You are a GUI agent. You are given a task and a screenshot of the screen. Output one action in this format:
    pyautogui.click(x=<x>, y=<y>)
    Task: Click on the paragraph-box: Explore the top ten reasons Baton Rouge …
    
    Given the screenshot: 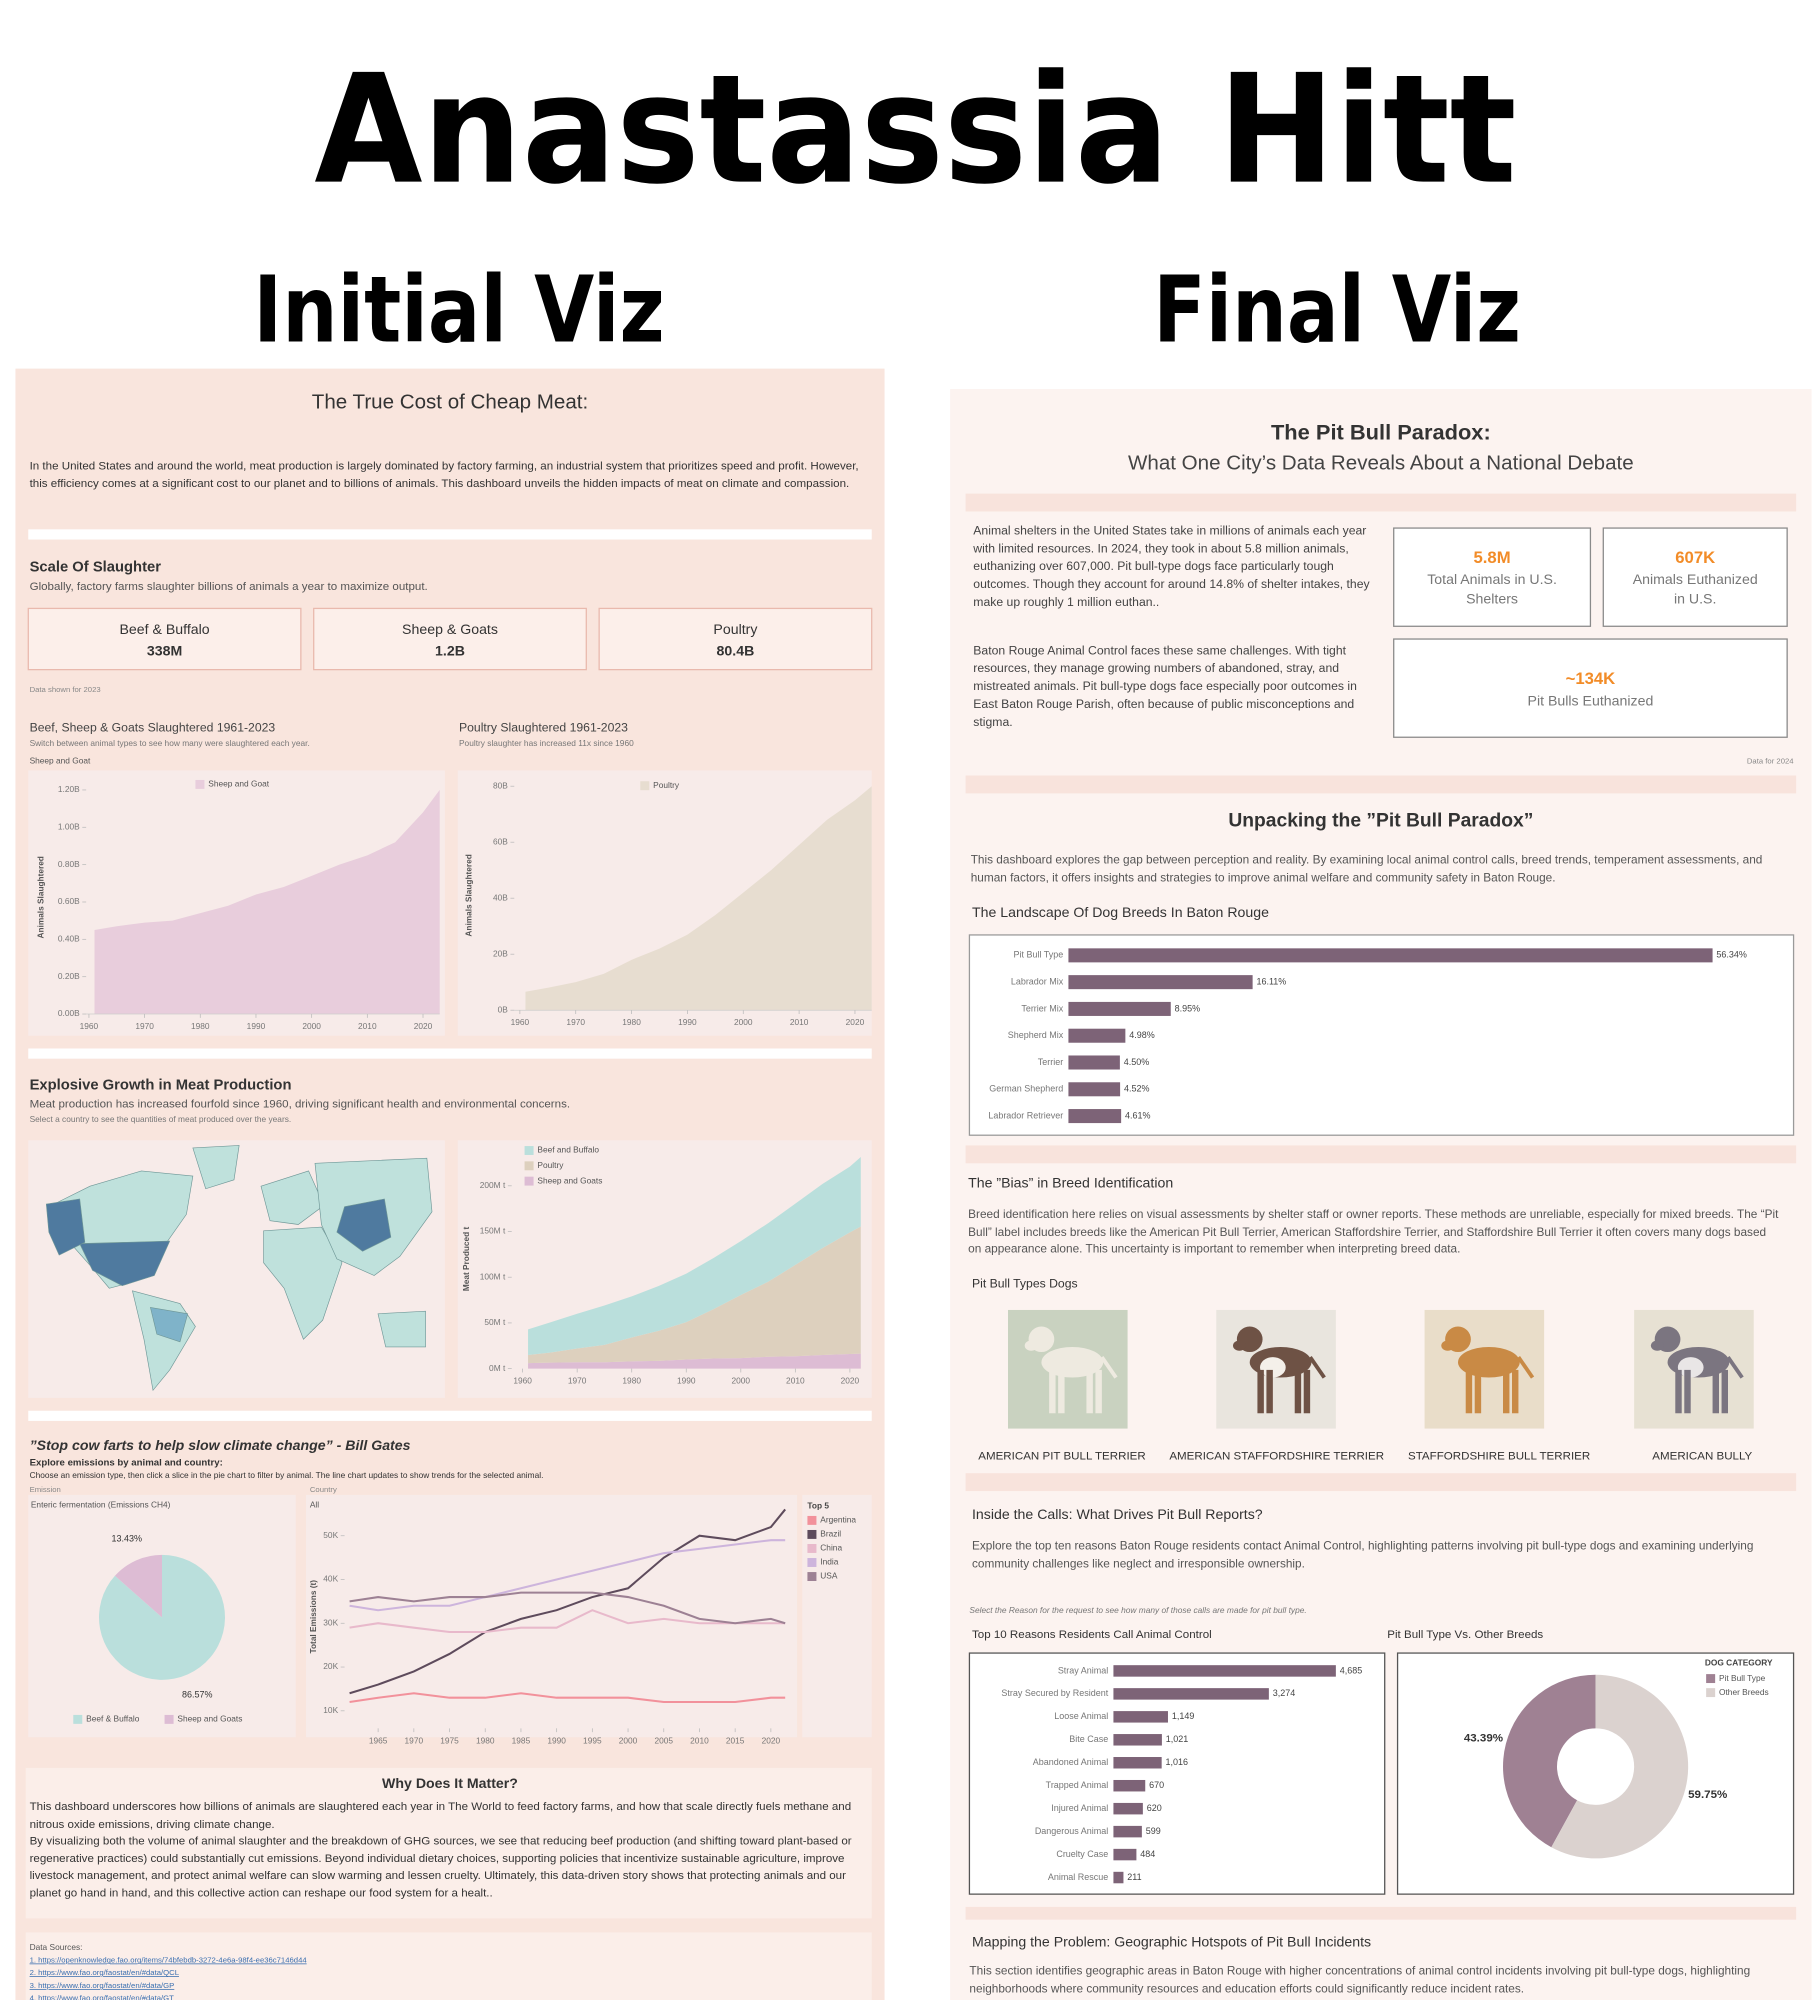 What is the action you would take?
    pyautogui.click(x=1362, y=1555)
    